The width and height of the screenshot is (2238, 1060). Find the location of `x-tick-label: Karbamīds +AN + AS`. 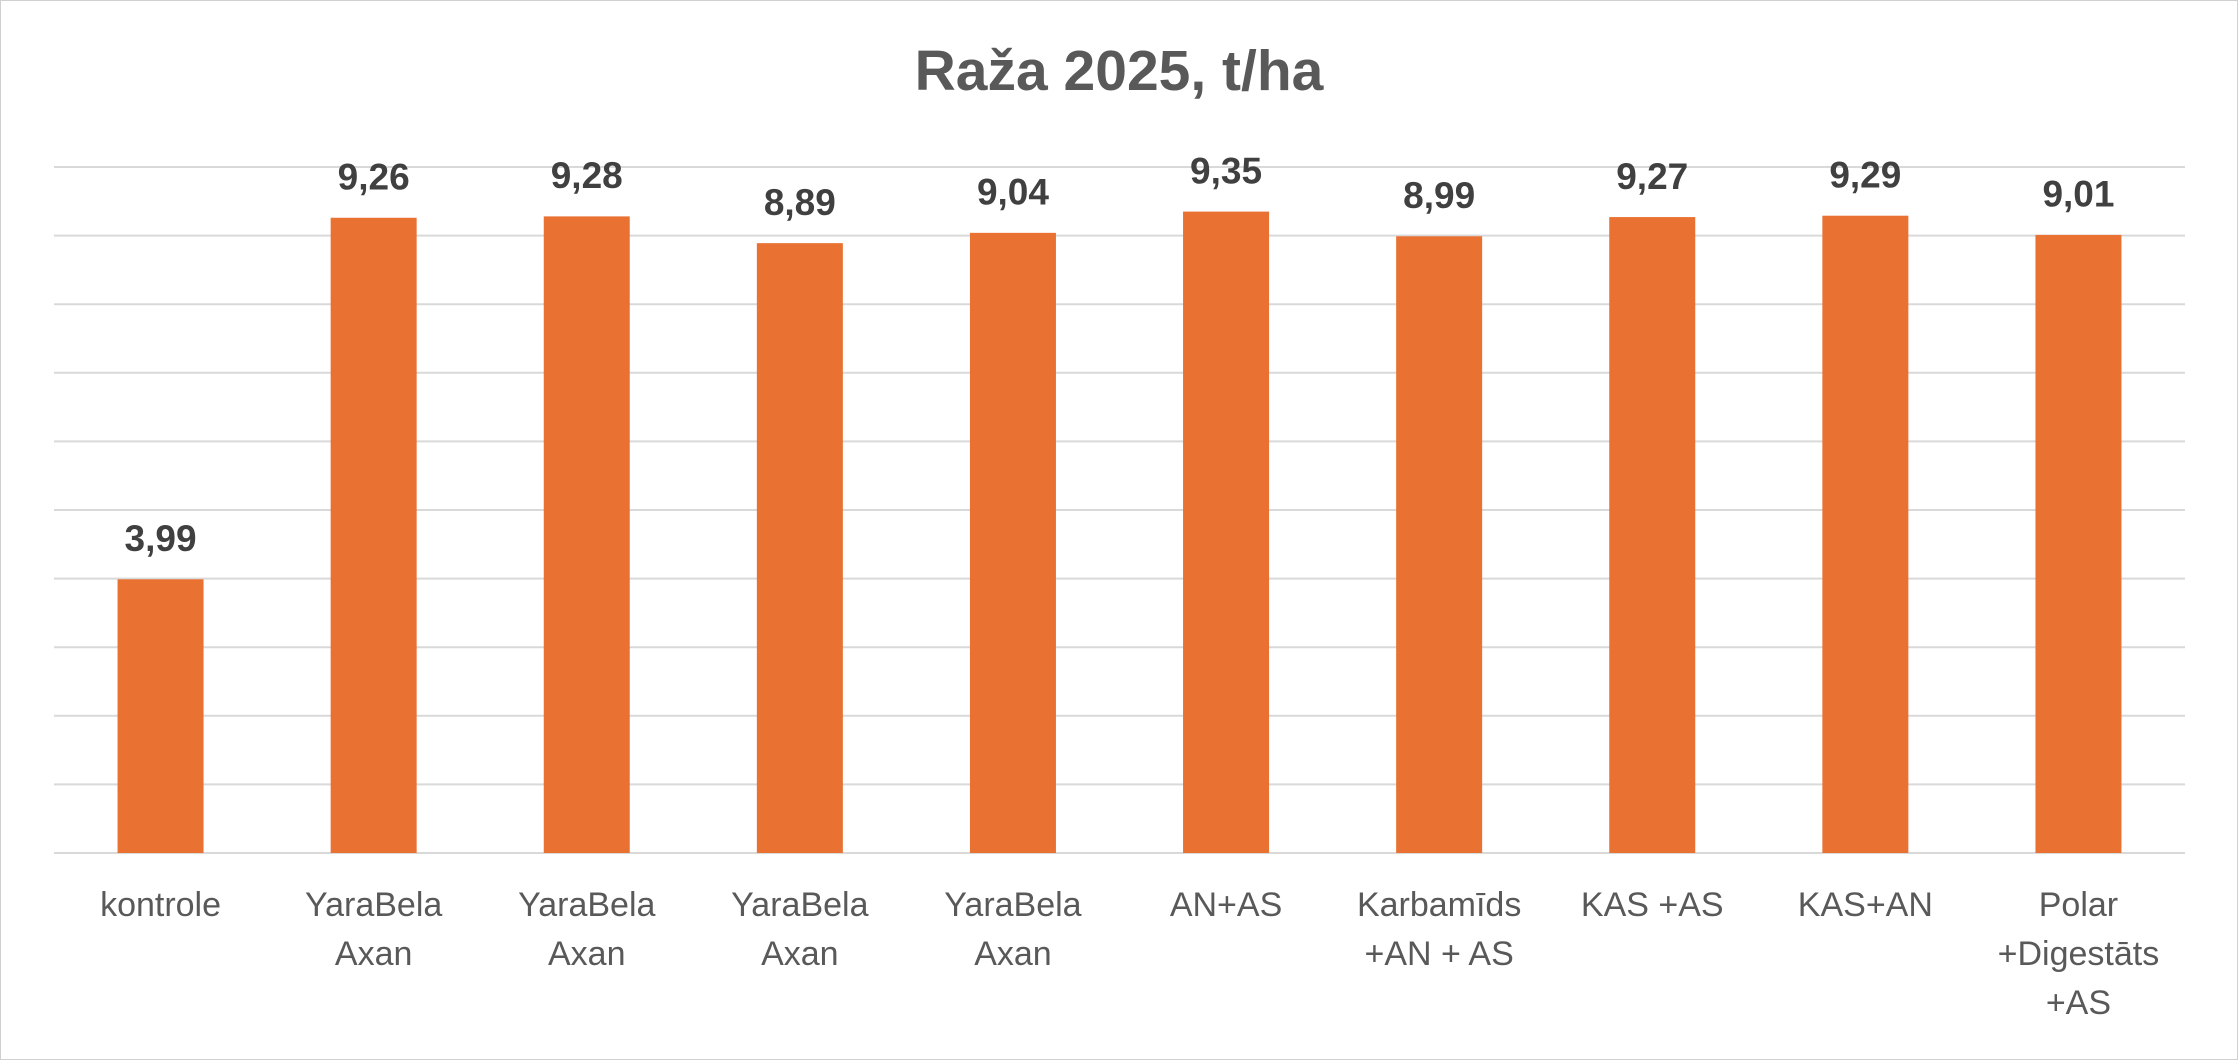

x-tick-label: Karbamīds +AN + AS is located at coordinates (1439, 929).